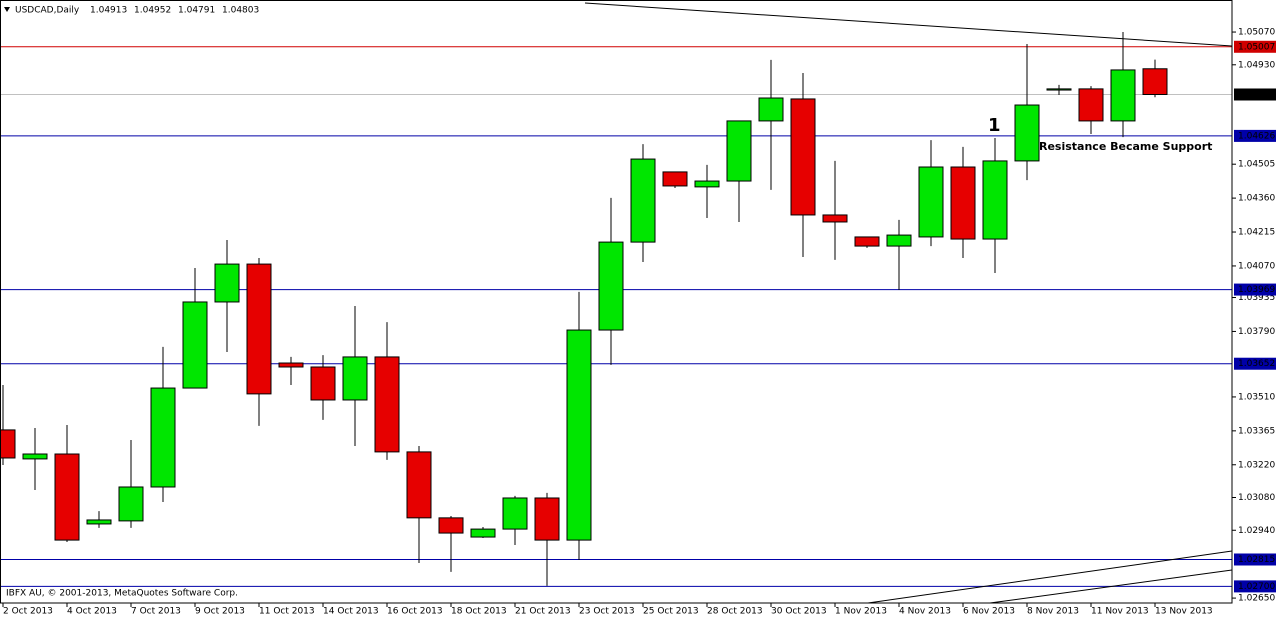  Describe the element at coordinates (1125, 146) in the screenshot. I see `annotation: Resistance Became Support` at that location.